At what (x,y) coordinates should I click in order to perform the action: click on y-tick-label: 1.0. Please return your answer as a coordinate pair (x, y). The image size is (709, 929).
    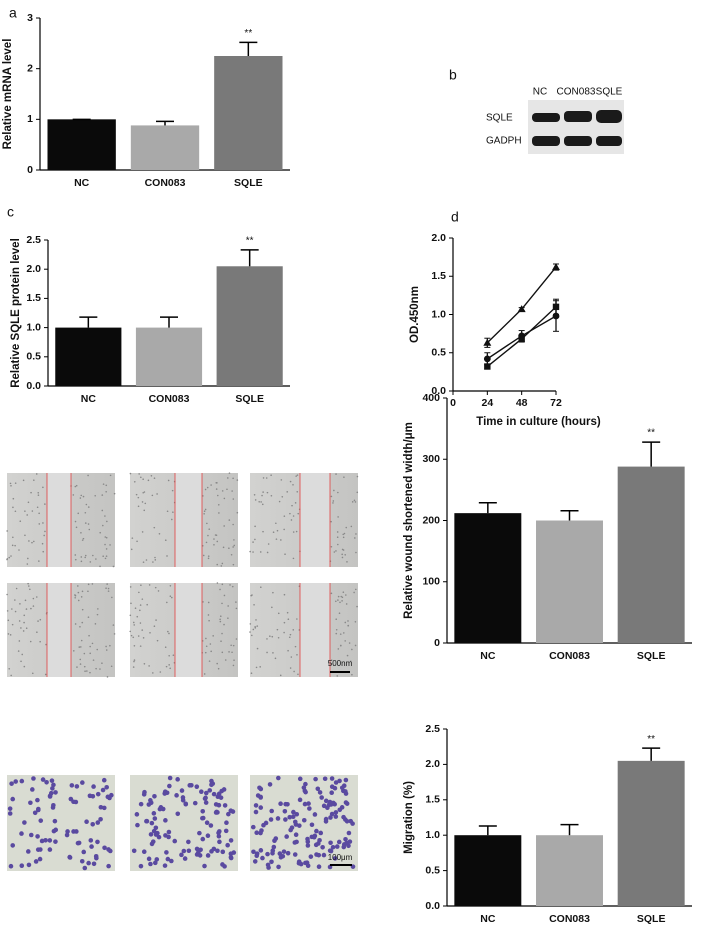
    Looking at the image, I should click on (33, 327).